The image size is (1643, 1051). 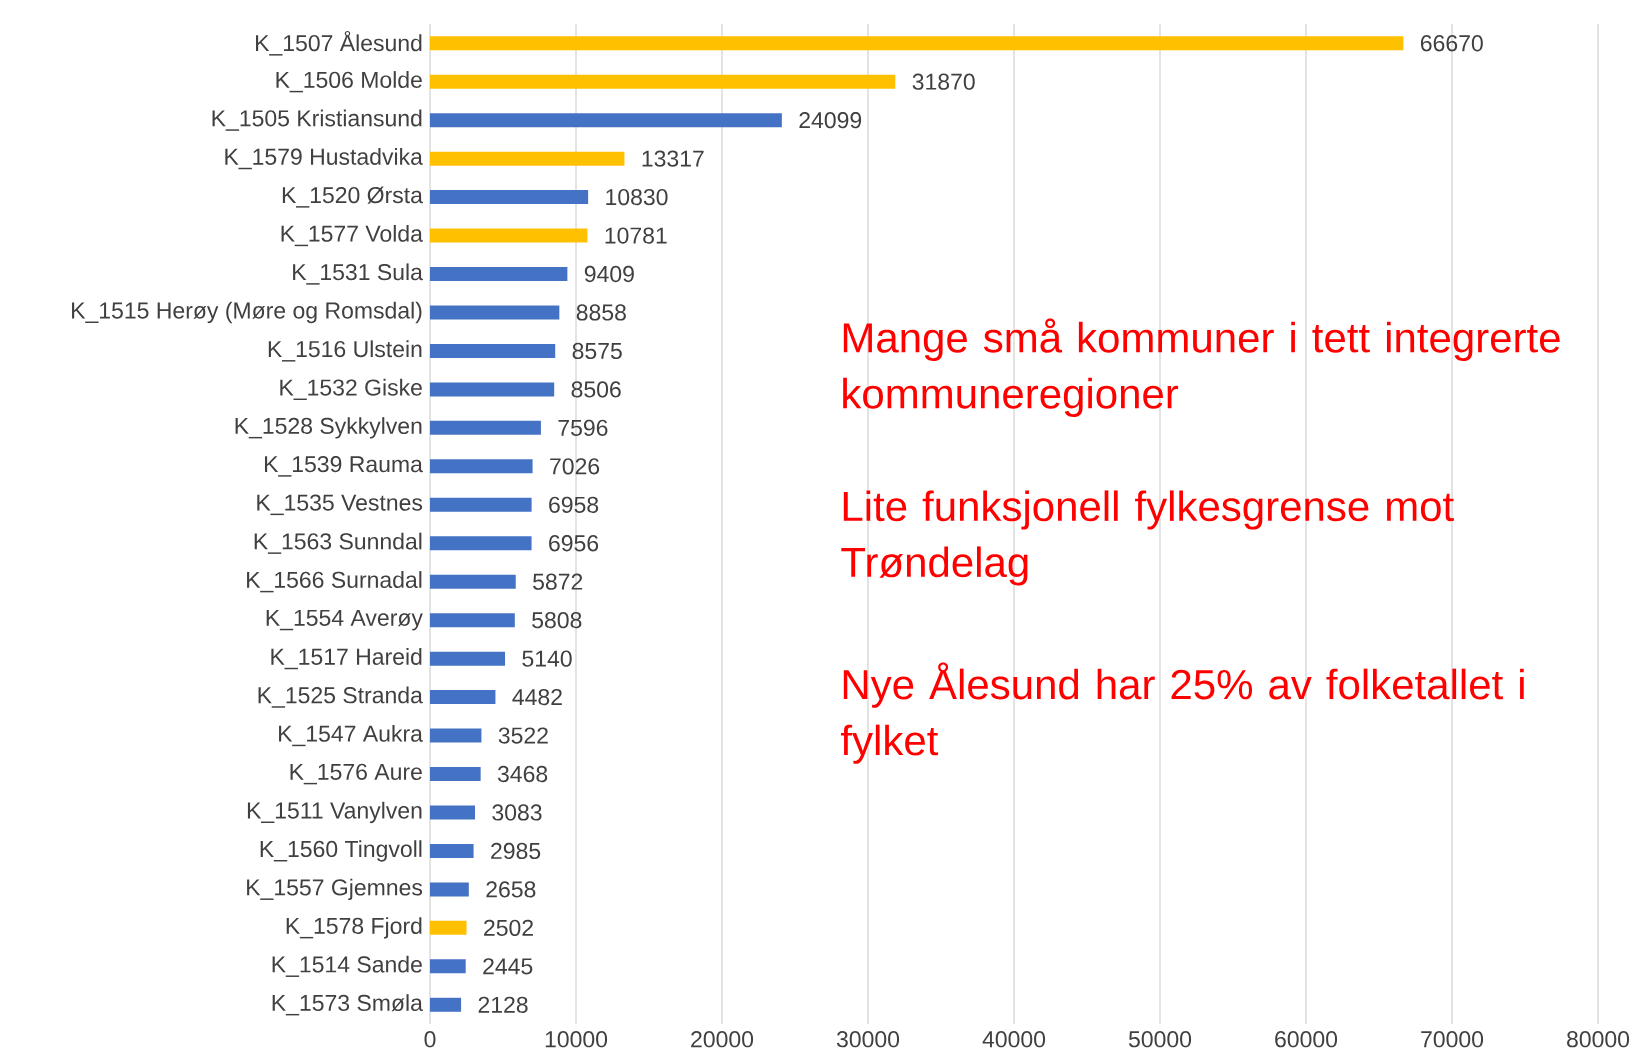 I want to click on annotation: Lite funksjonell fylkesgrense mot Trøndelag, so click(x=1147, y=538).